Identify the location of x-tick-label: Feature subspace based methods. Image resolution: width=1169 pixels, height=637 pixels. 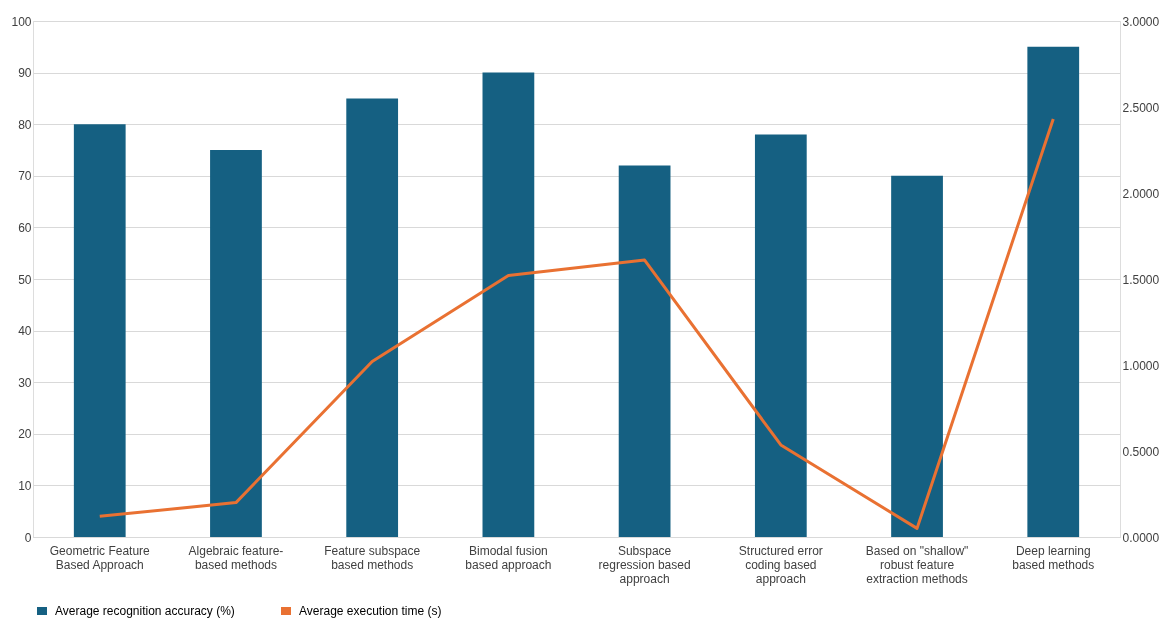
(372, 557).